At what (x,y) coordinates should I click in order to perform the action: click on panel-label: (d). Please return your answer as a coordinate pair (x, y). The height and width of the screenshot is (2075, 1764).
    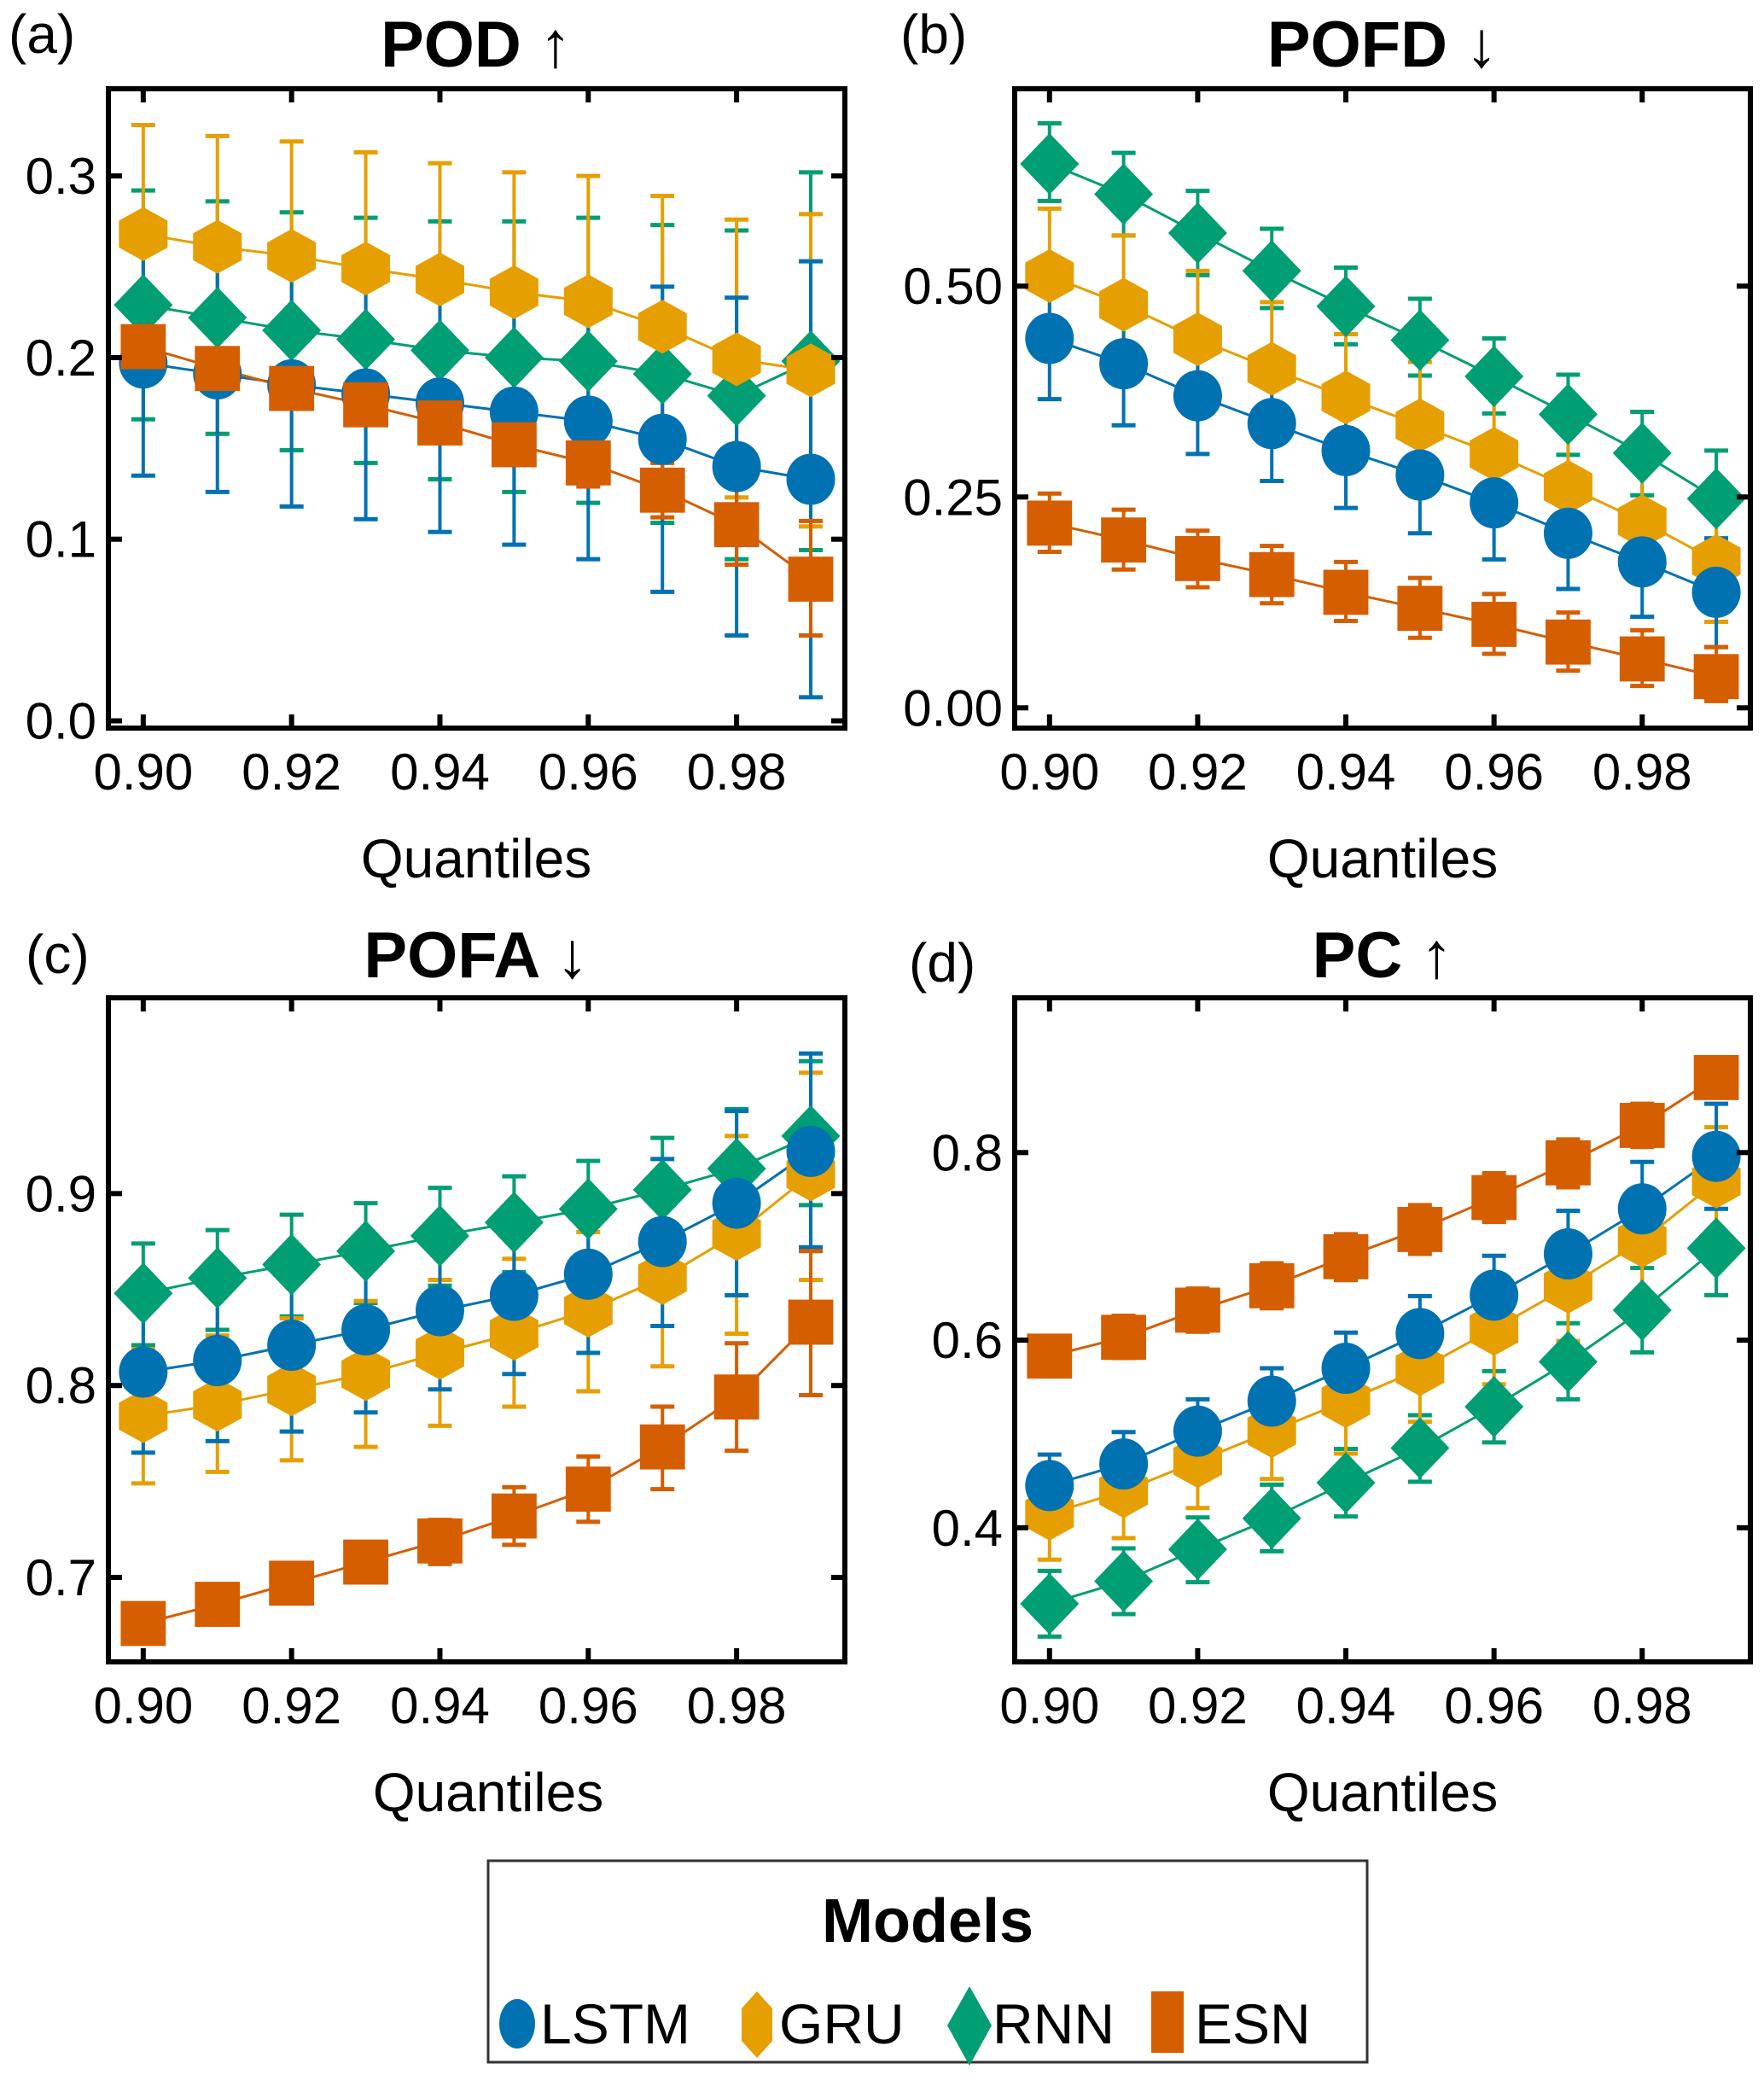
    Looking at the image, I should click on (942, 963).